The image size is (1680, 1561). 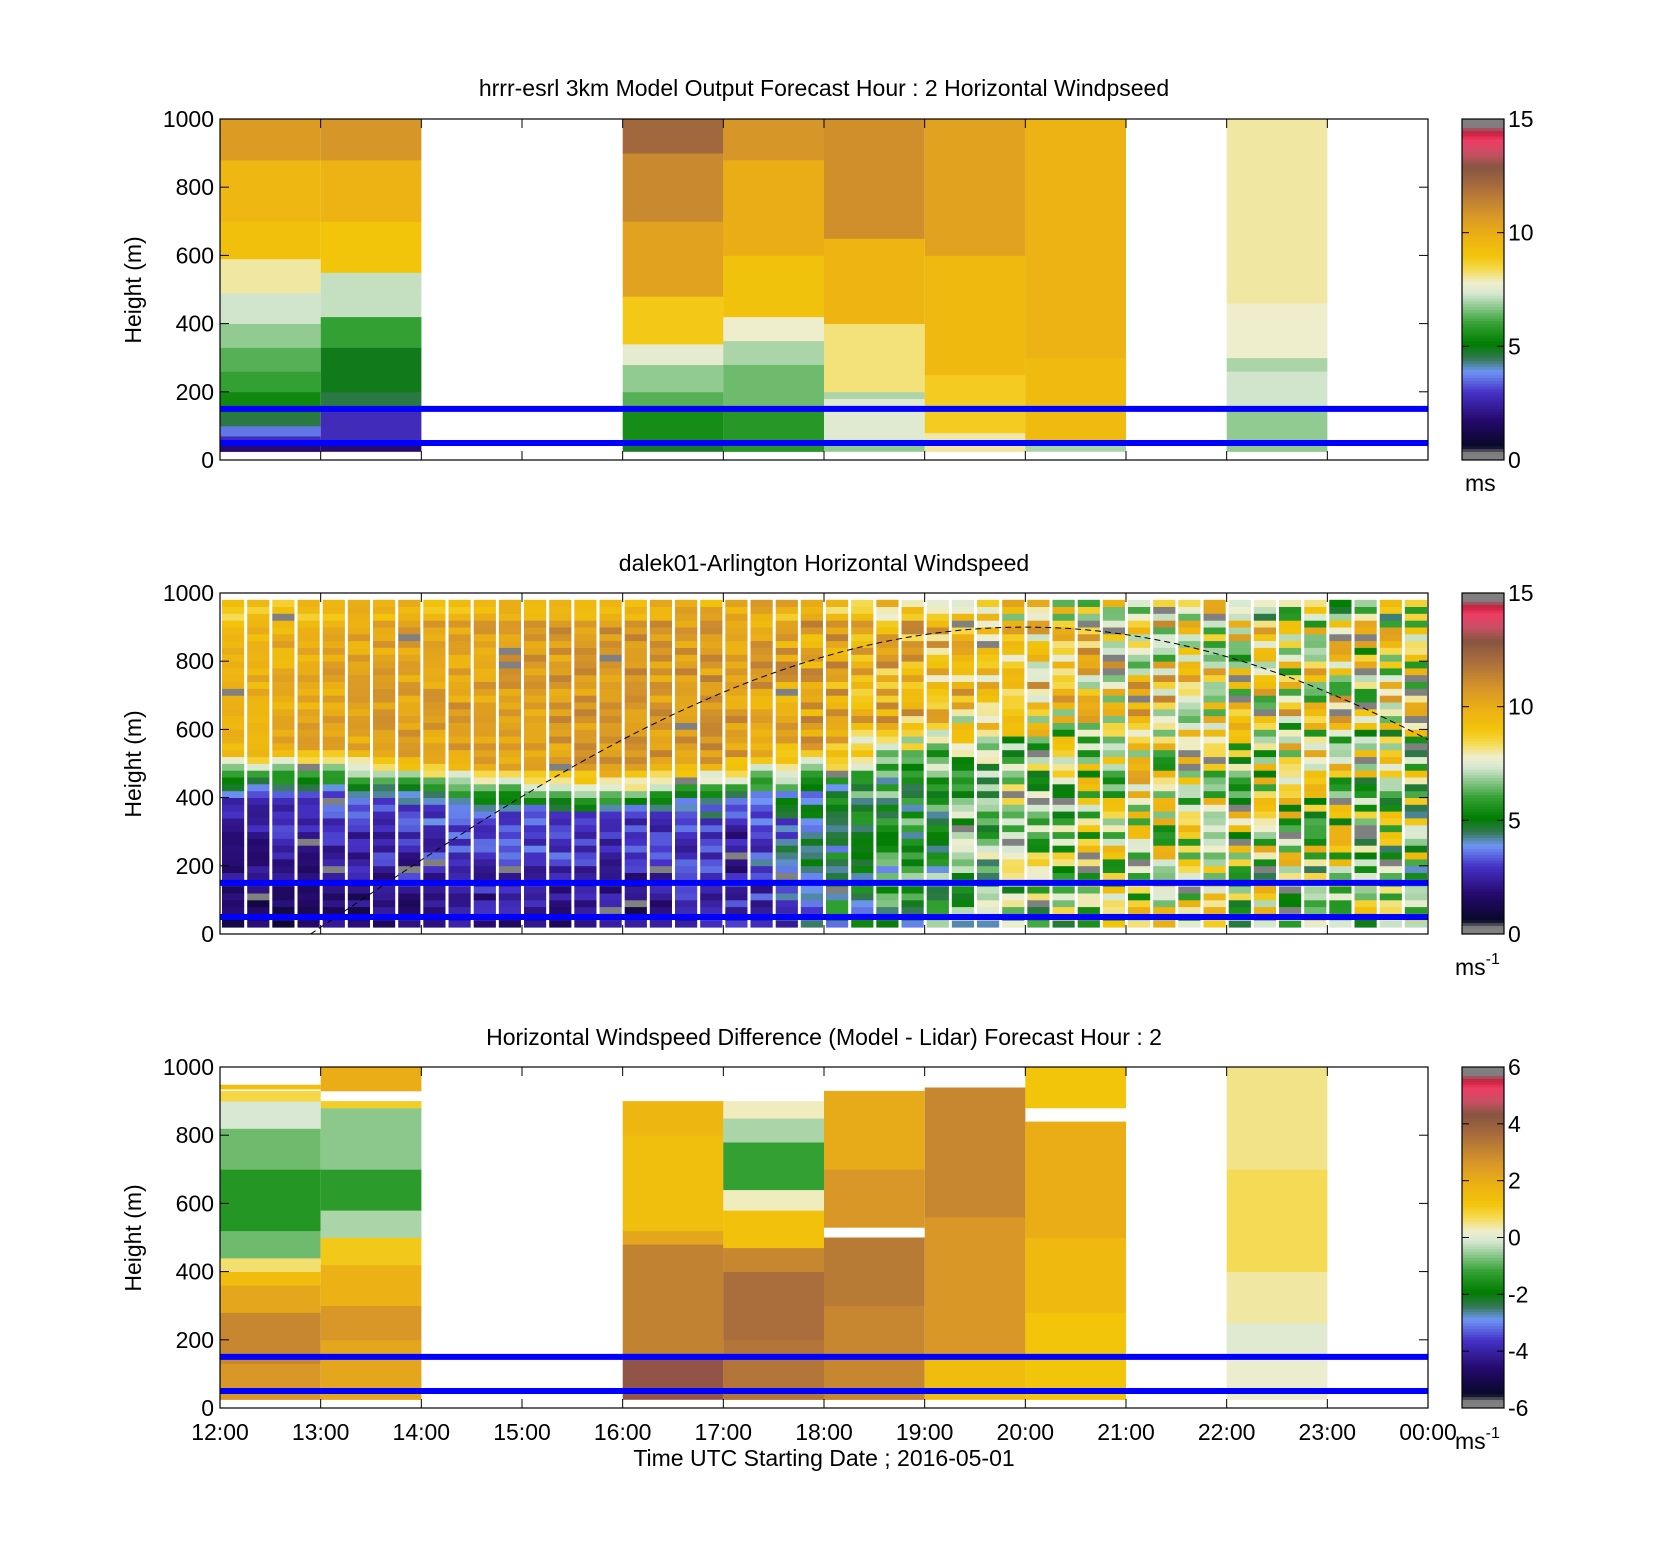 I want to click on panel-model-ylabel: Height (m), so click(x=133, y=289).